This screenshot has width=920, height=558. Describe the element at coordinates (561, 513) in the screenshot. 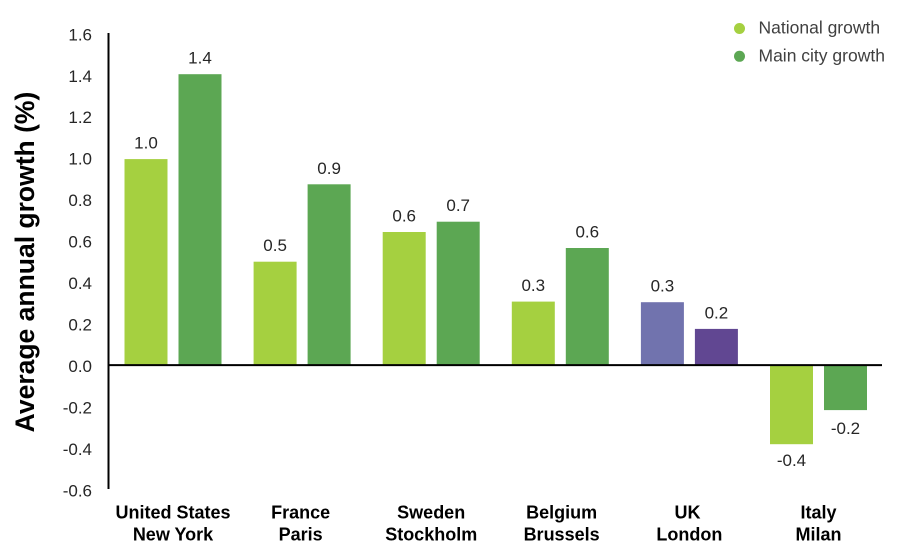

I see `svg-text: Belgium` at that location.